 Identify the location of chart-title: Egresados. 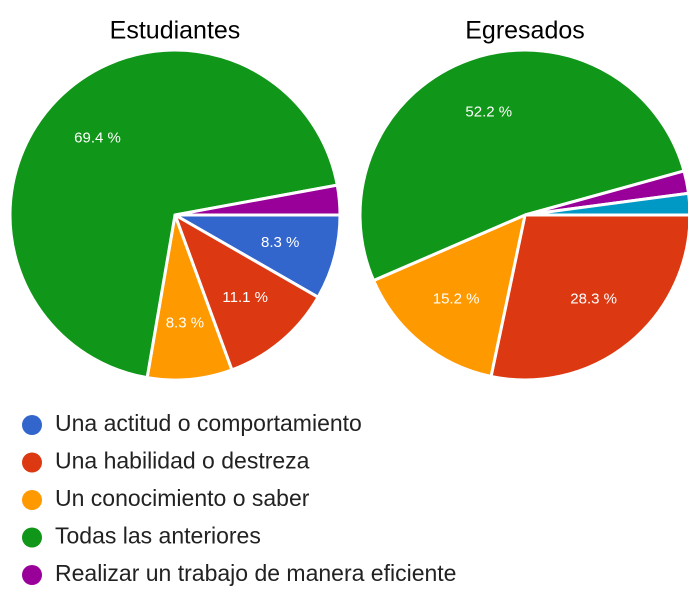
(525, 31).